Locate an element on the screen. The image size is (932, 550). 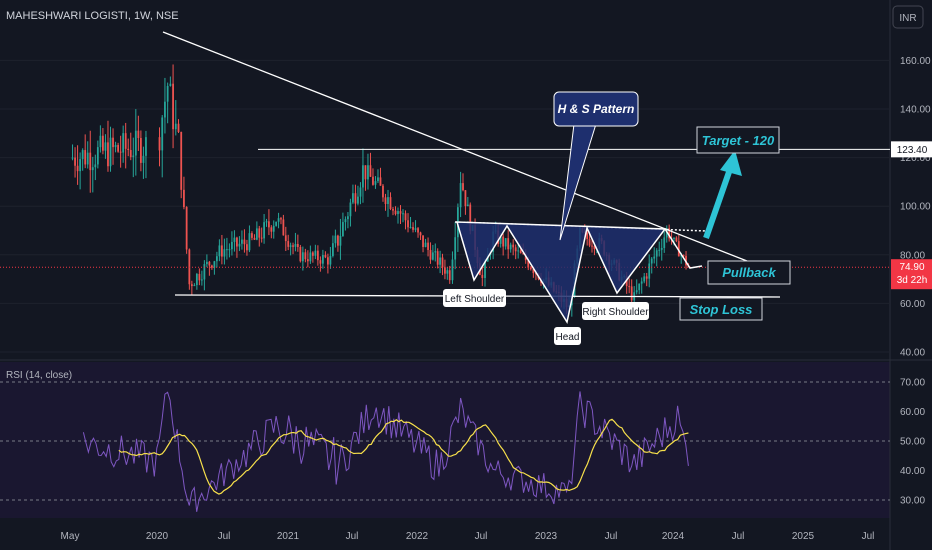
time-tick-label: 2020 is located at coordinates (157, 536).